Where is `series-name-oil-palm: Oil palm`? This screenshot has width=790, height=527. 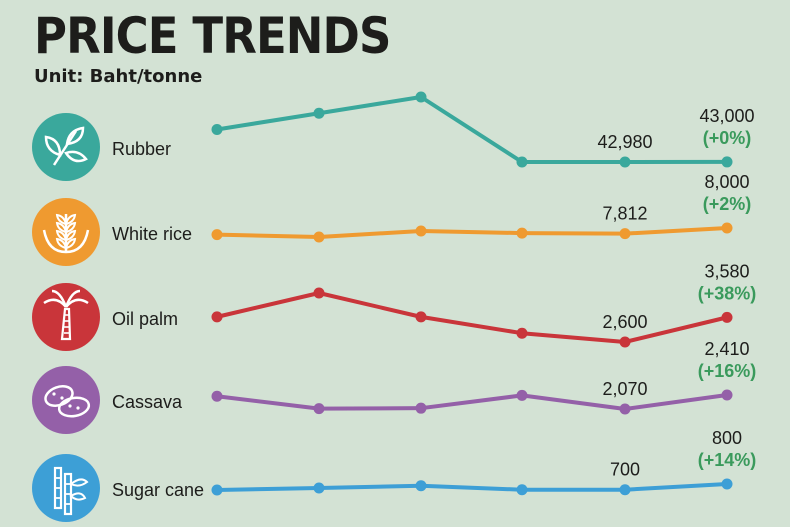 series-name-oil-palm: Oil palm is located at coordinates (145, 319).